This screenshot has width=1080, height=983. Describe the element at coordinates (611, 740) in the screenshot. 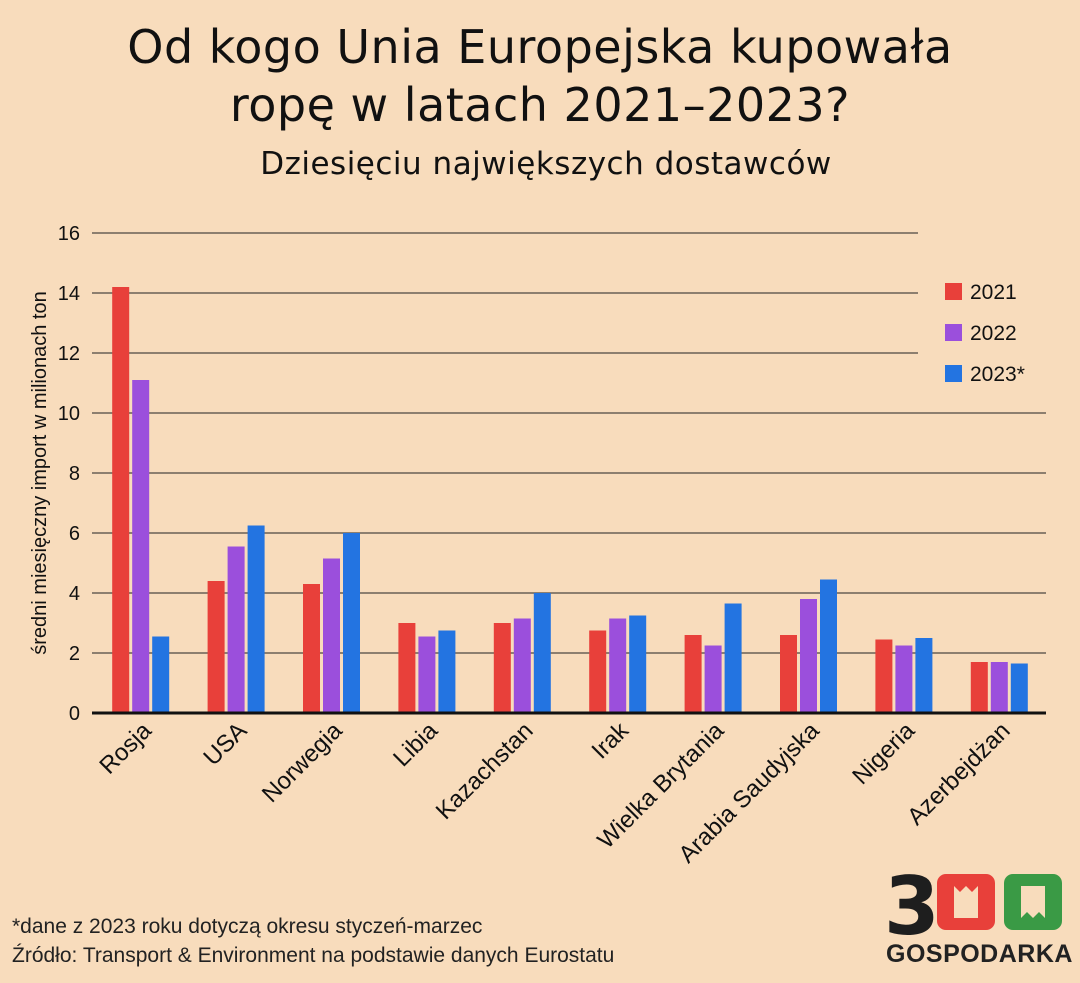

I see `x-tick-label: Irak` at that location.